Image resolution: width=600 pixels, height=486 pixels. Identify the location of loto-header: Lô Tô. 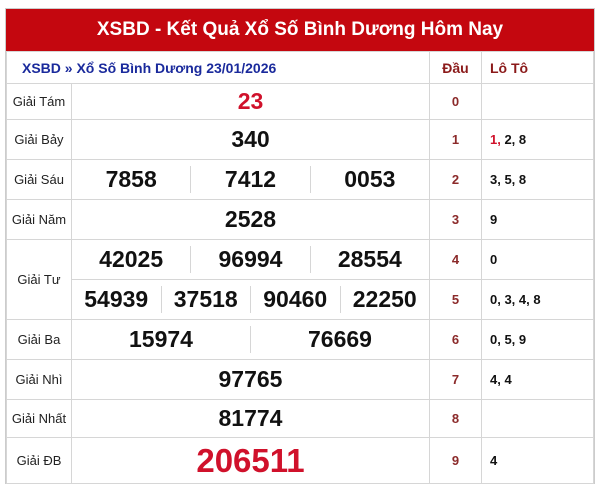
(537, 67).